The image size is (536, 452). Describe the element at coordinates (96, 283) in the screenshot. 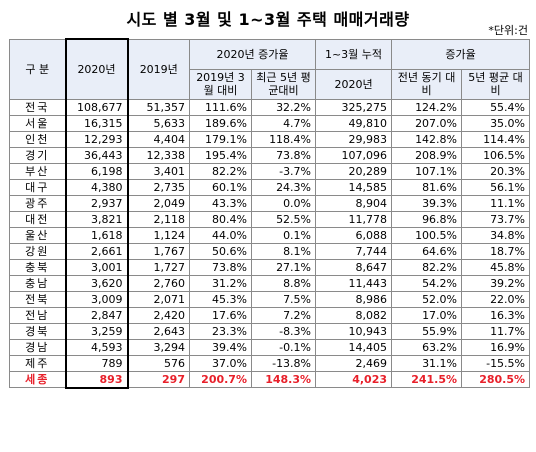

I see `value-2020-cell: 3,620` at that location.